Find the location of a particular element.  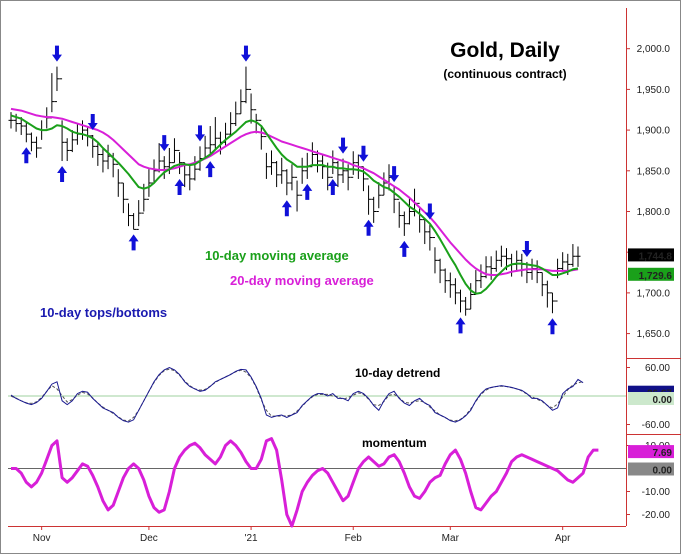

ma20-label: 20-day moving average is located at coordinates (302, 280).